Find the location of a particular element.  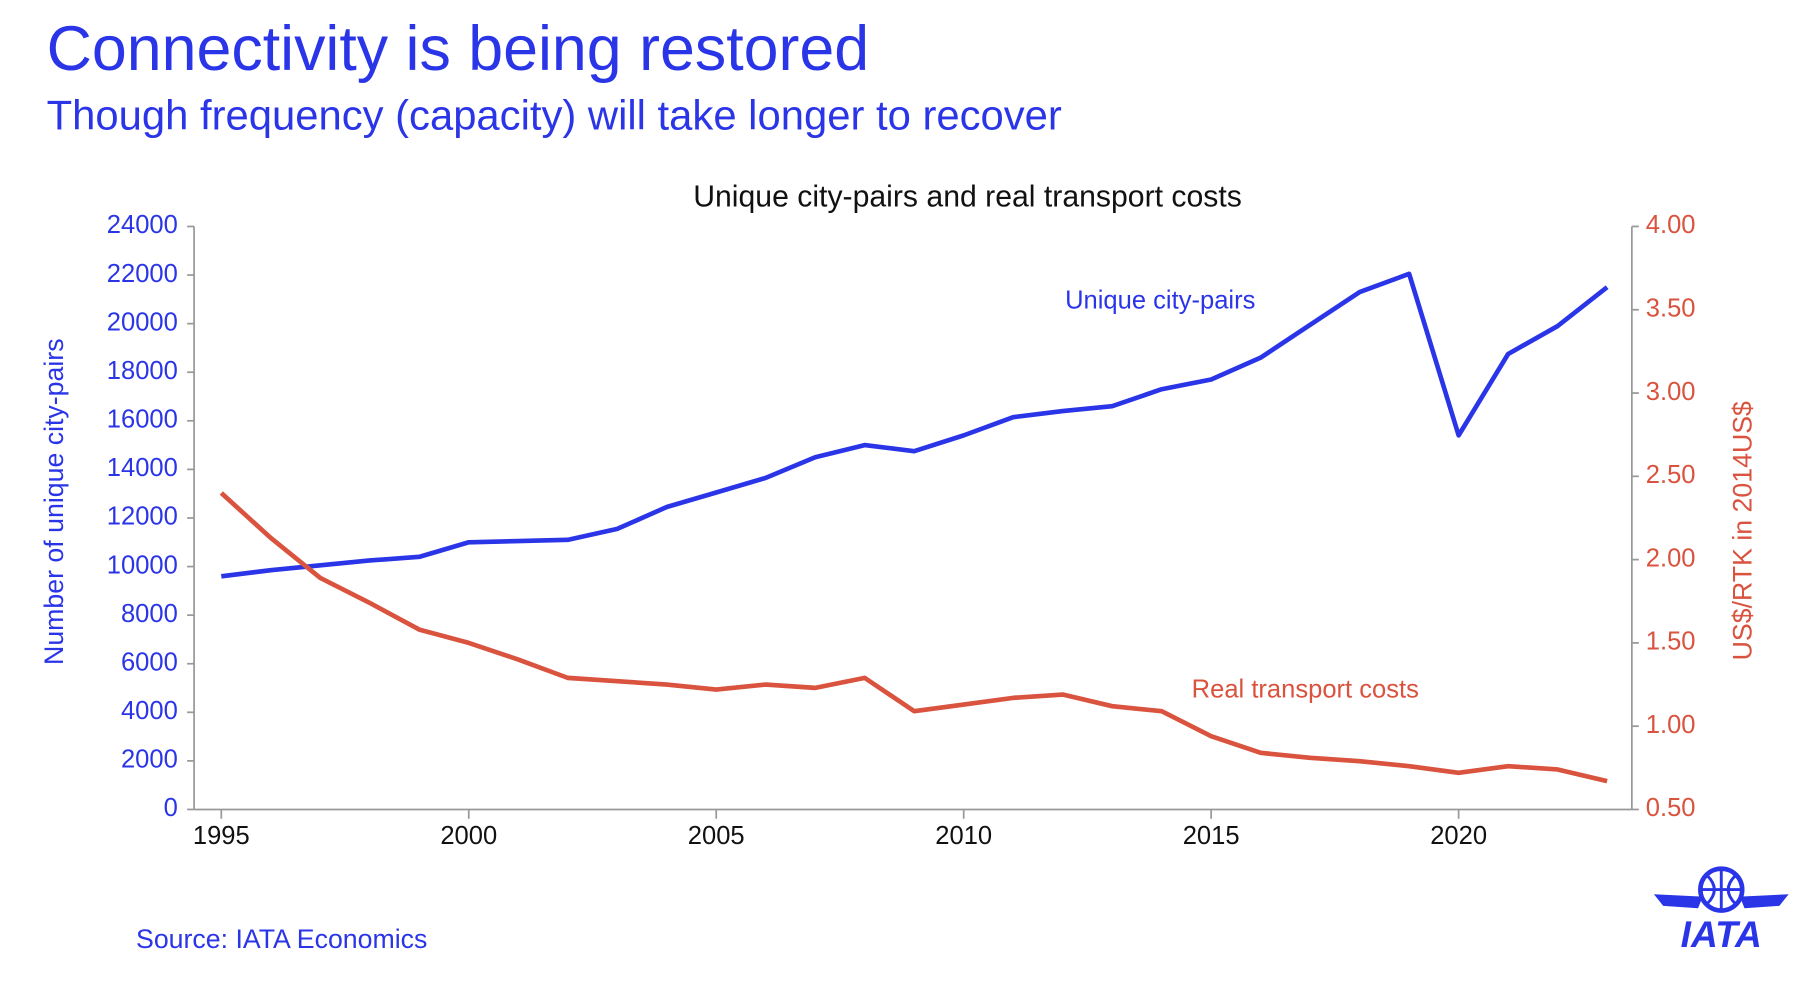

x-tick-label: 2010 is located at coordinates (963, 836).